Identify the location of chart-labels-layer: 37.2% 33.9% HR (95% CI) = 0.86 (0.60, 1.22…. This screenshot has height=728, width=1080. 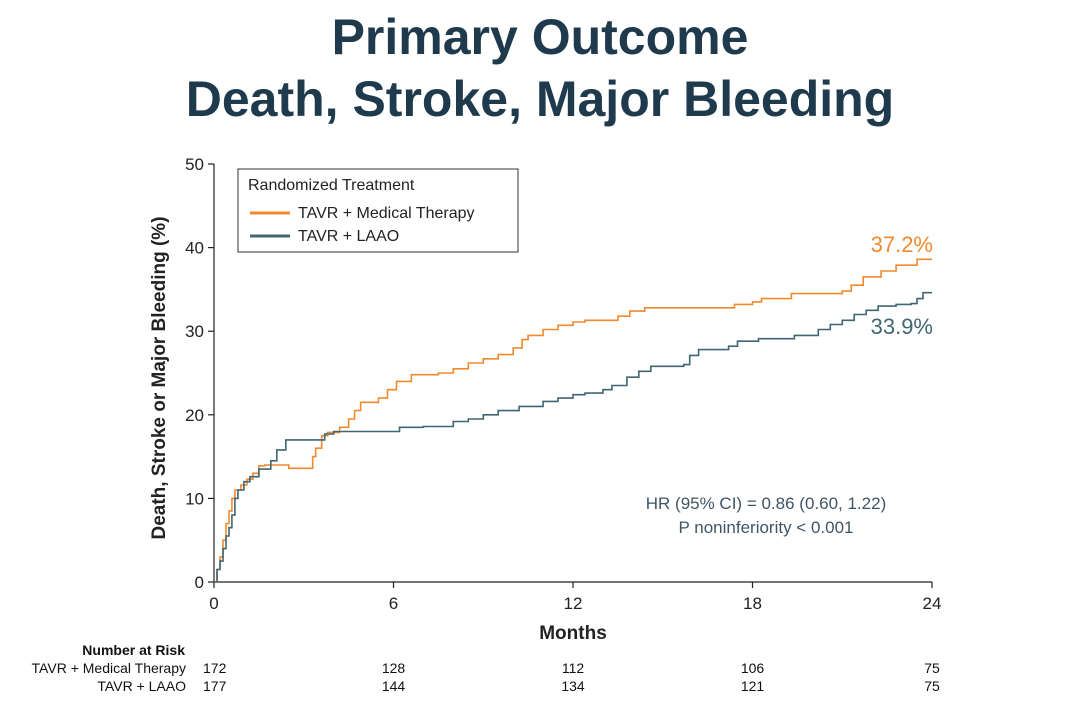
(789, 384).